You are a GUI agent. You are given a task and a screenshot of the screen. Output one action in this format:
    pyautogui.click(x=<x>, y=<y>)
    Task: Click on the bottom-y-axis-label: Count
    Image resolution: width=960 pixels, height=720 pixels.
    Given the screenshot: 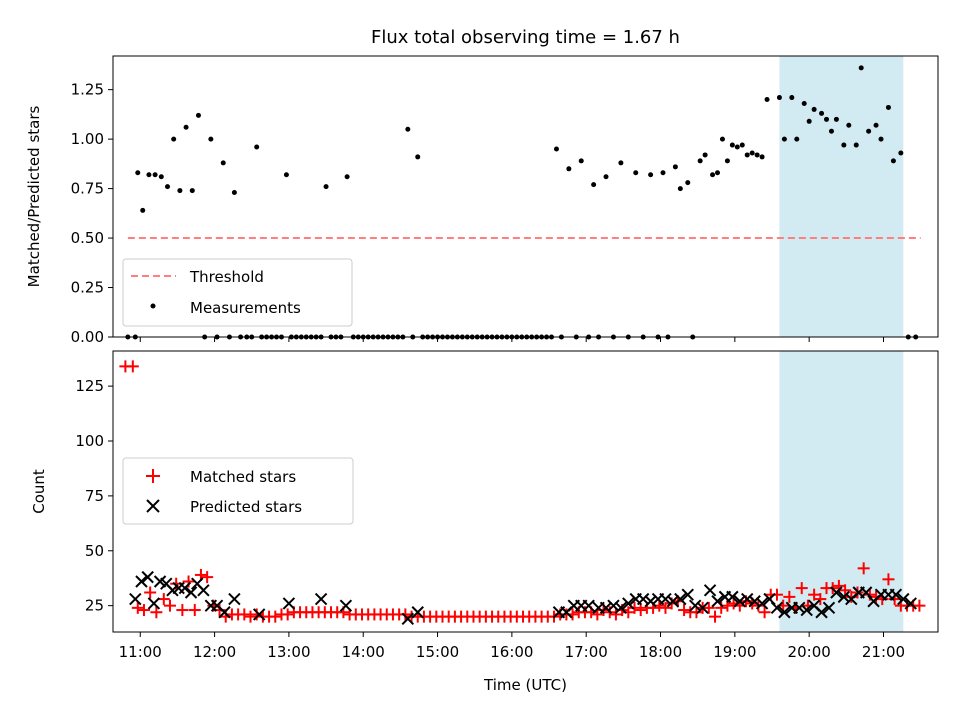 What is the action you would take?
    pyautogui.click(x=39, y=491)
    